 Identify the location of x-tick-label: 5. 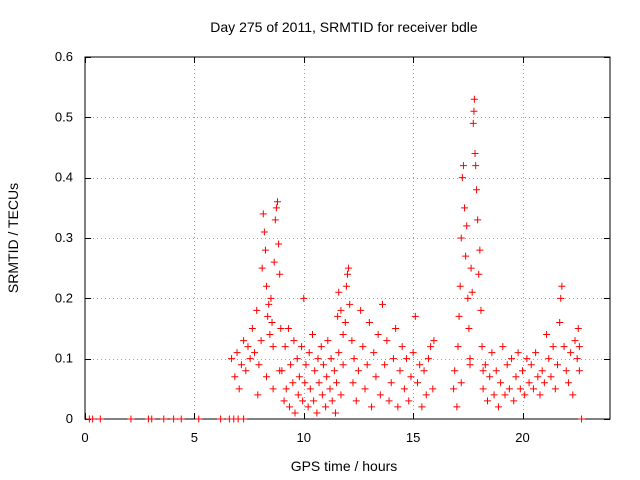
(194, 437).